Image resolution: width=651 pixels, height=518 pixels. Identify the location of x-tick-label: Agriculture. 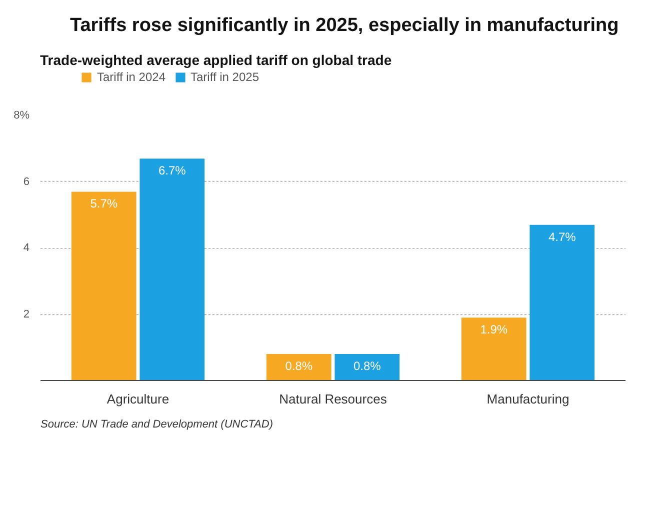
(138, 398).